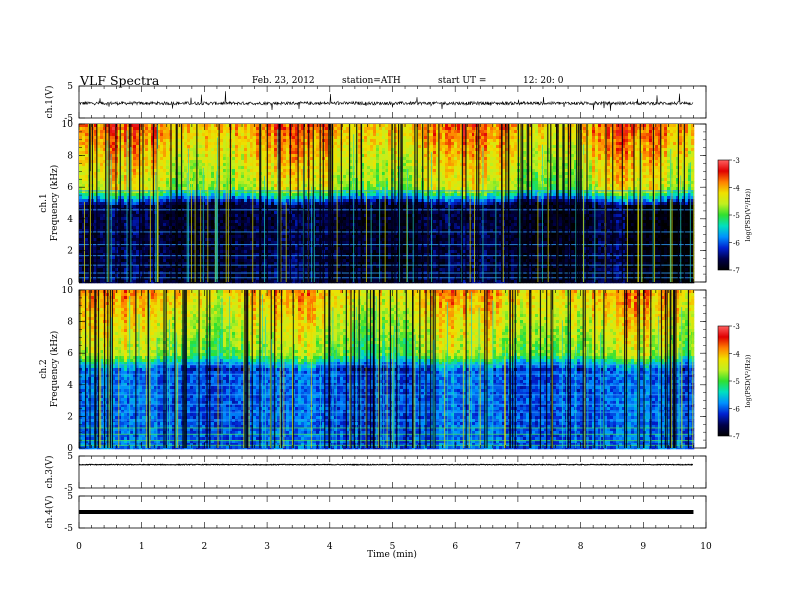 This screenshot has width=792, height=612. I want to click on x-tick-label: 3, so click(267, 547).